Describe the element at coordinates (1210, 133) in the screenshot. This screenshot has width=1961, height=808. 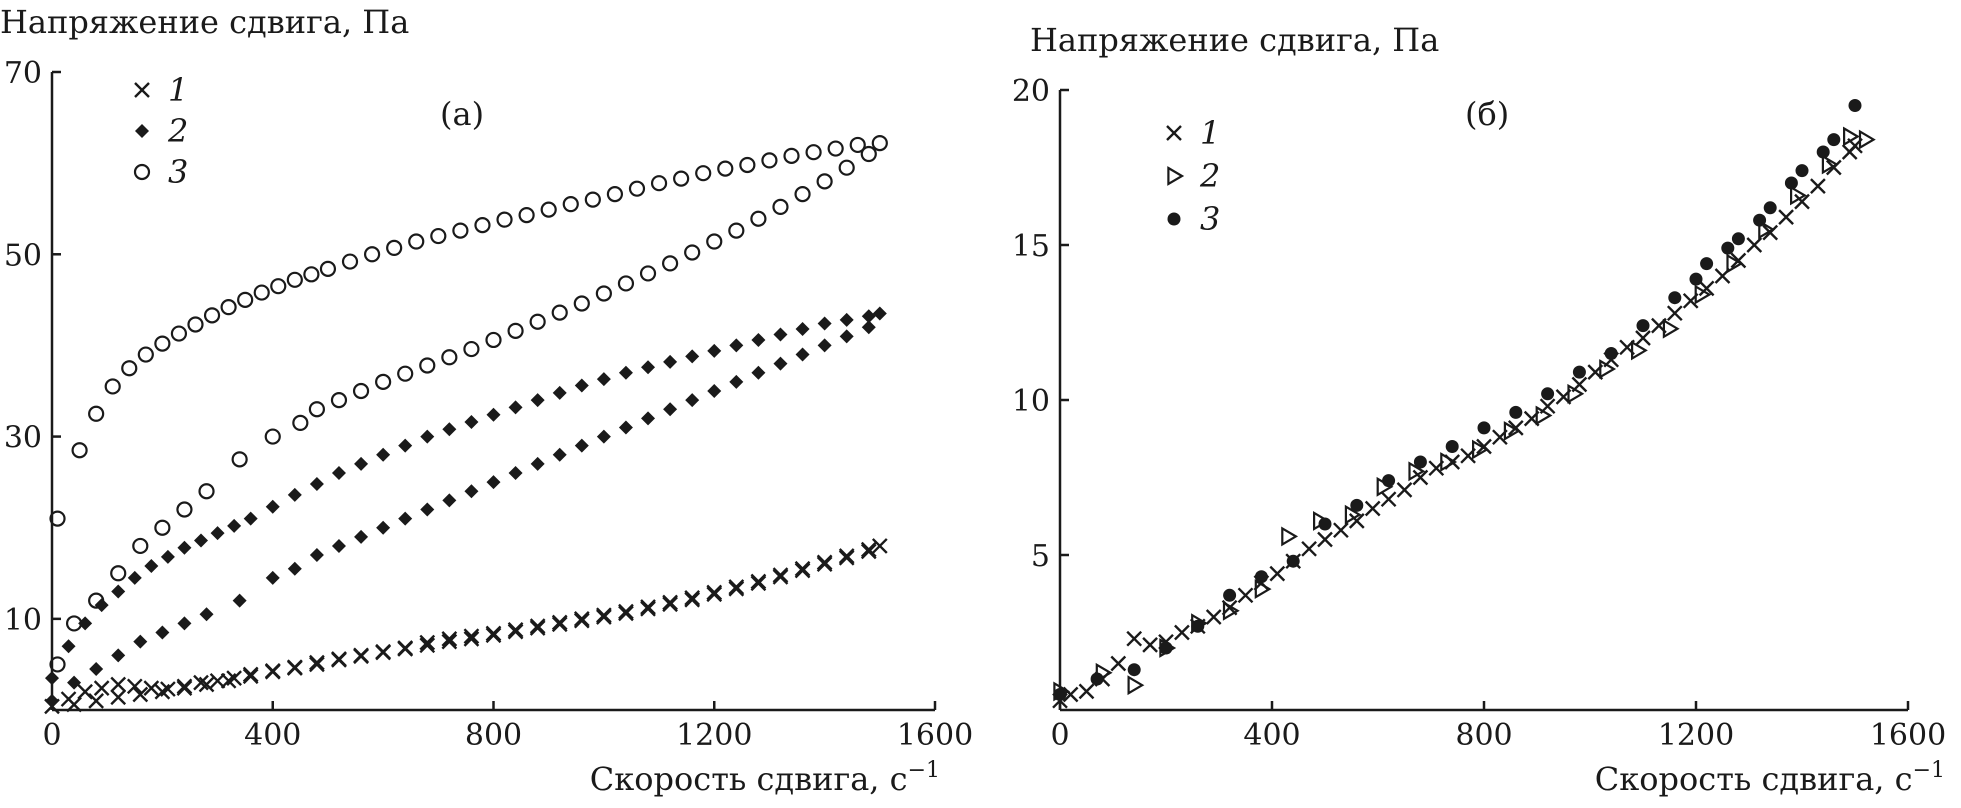
I see `legend-label: 1` at that location.